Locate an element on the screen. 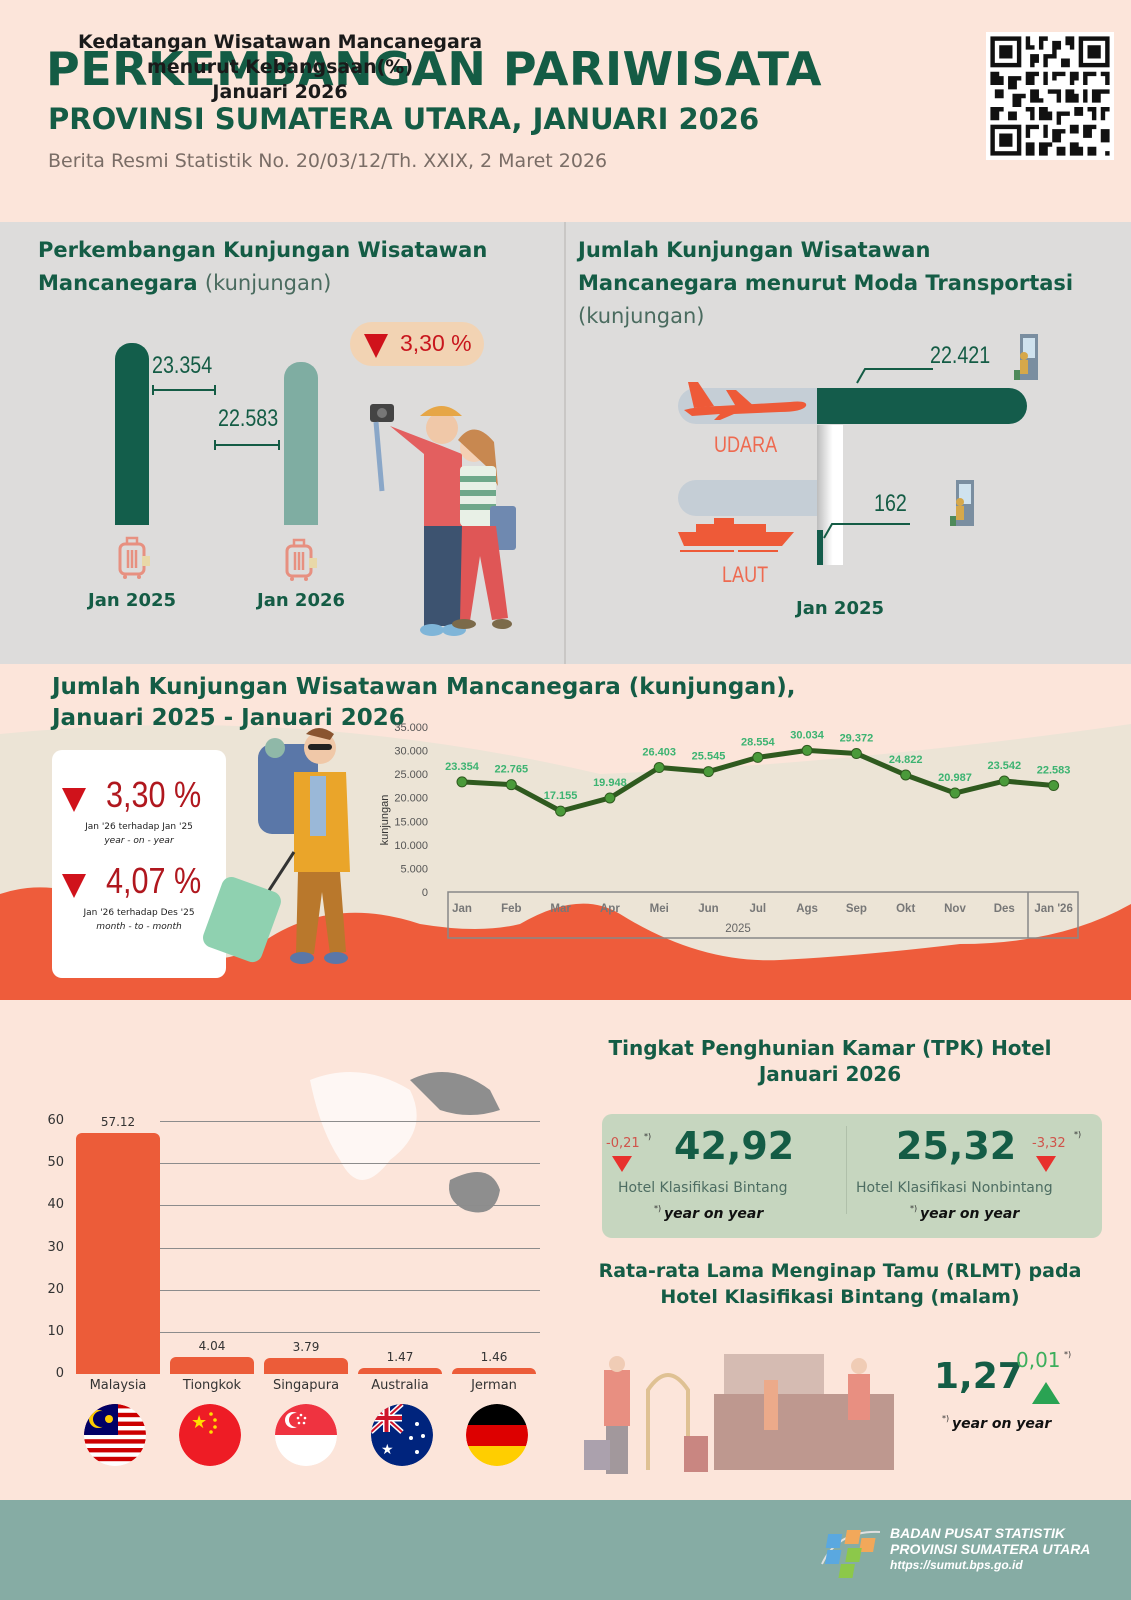 This screenshot has height=1600, width=1131. tpk-nonstar-note: year on year is located at coordinates (970, 1214).